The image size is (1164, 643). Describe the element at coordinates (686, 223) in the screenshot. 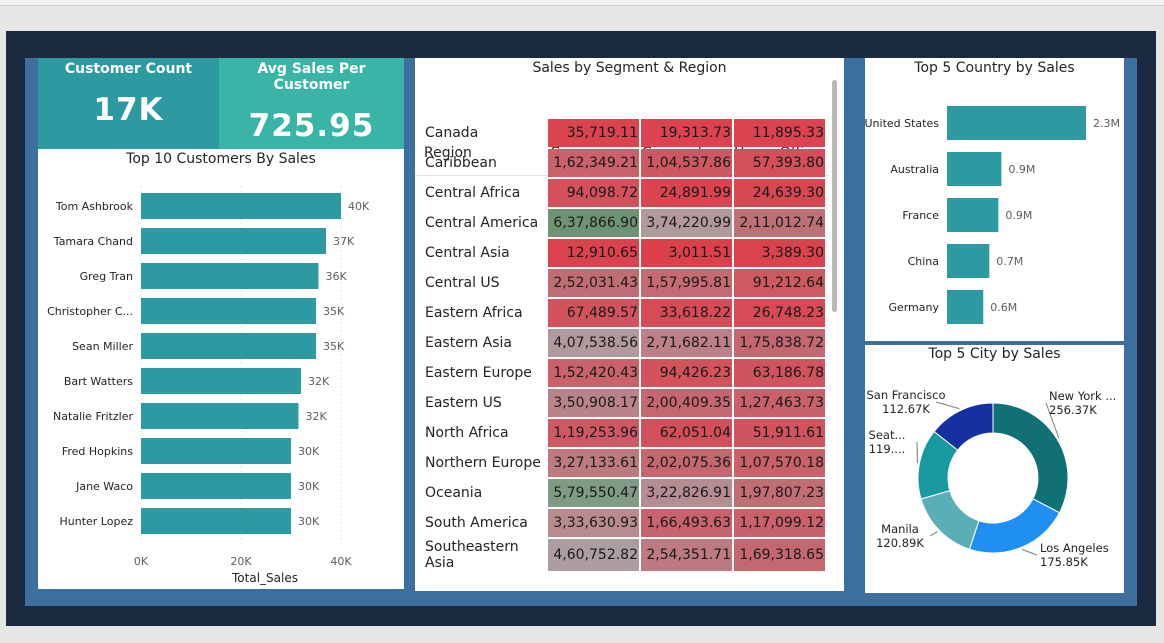

I see `matrix-value-cell-corporate: 3,74,220.99` at that location.